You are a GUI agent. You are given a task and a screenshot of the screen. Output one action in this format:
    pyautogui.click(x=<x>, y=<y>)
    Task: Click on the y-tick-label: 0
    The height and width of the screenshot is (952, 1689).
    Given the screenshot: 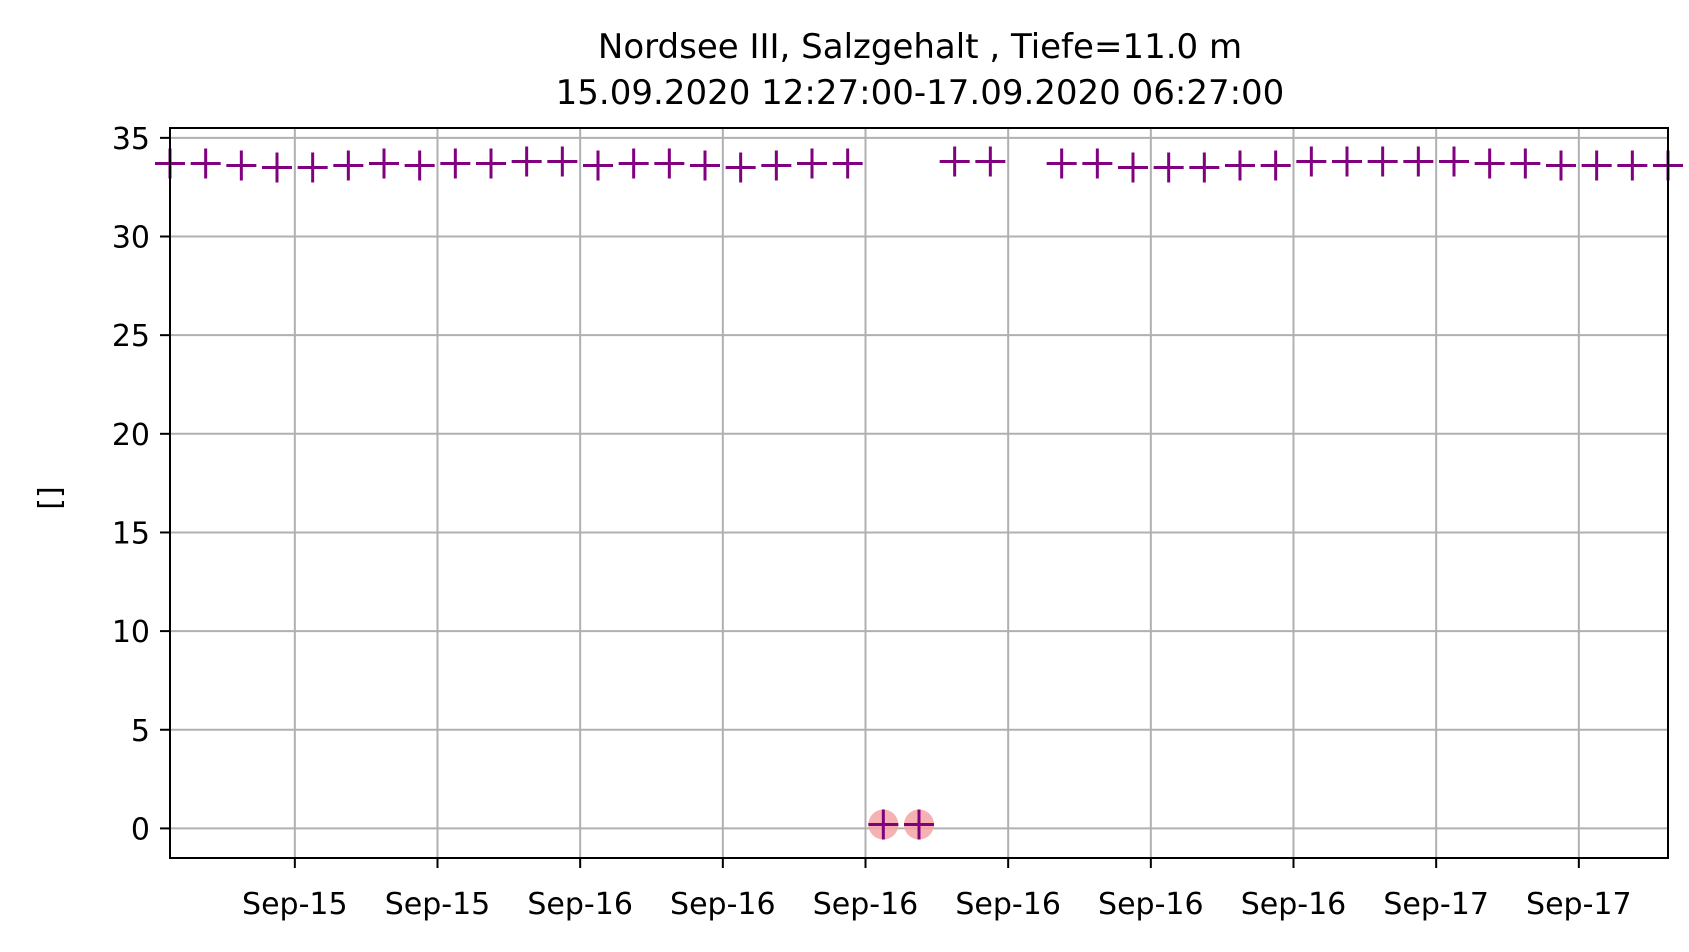 What is the action you would take?
    pyautogui.click(x=140, y=829)
    